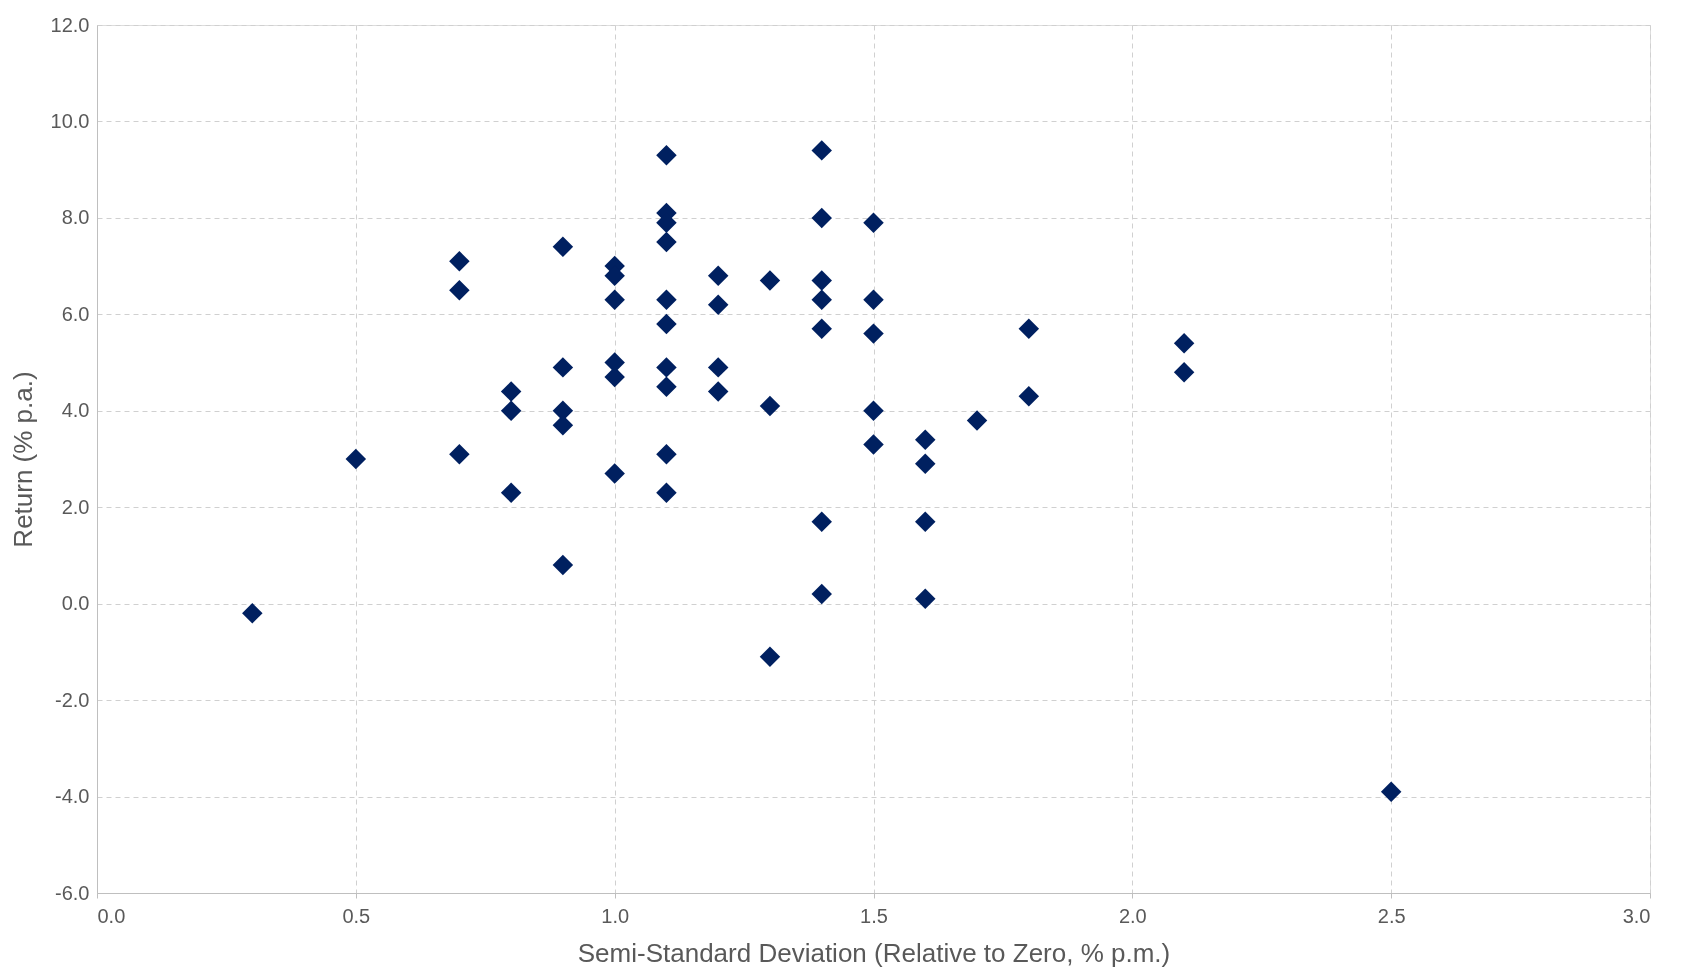 The width and height of the screenshot is (1681, 976). What do you see at coordinates (75, 217) in the screenshot?
I see `y-tick-label: 8.0` at bounding box center [75, 217].